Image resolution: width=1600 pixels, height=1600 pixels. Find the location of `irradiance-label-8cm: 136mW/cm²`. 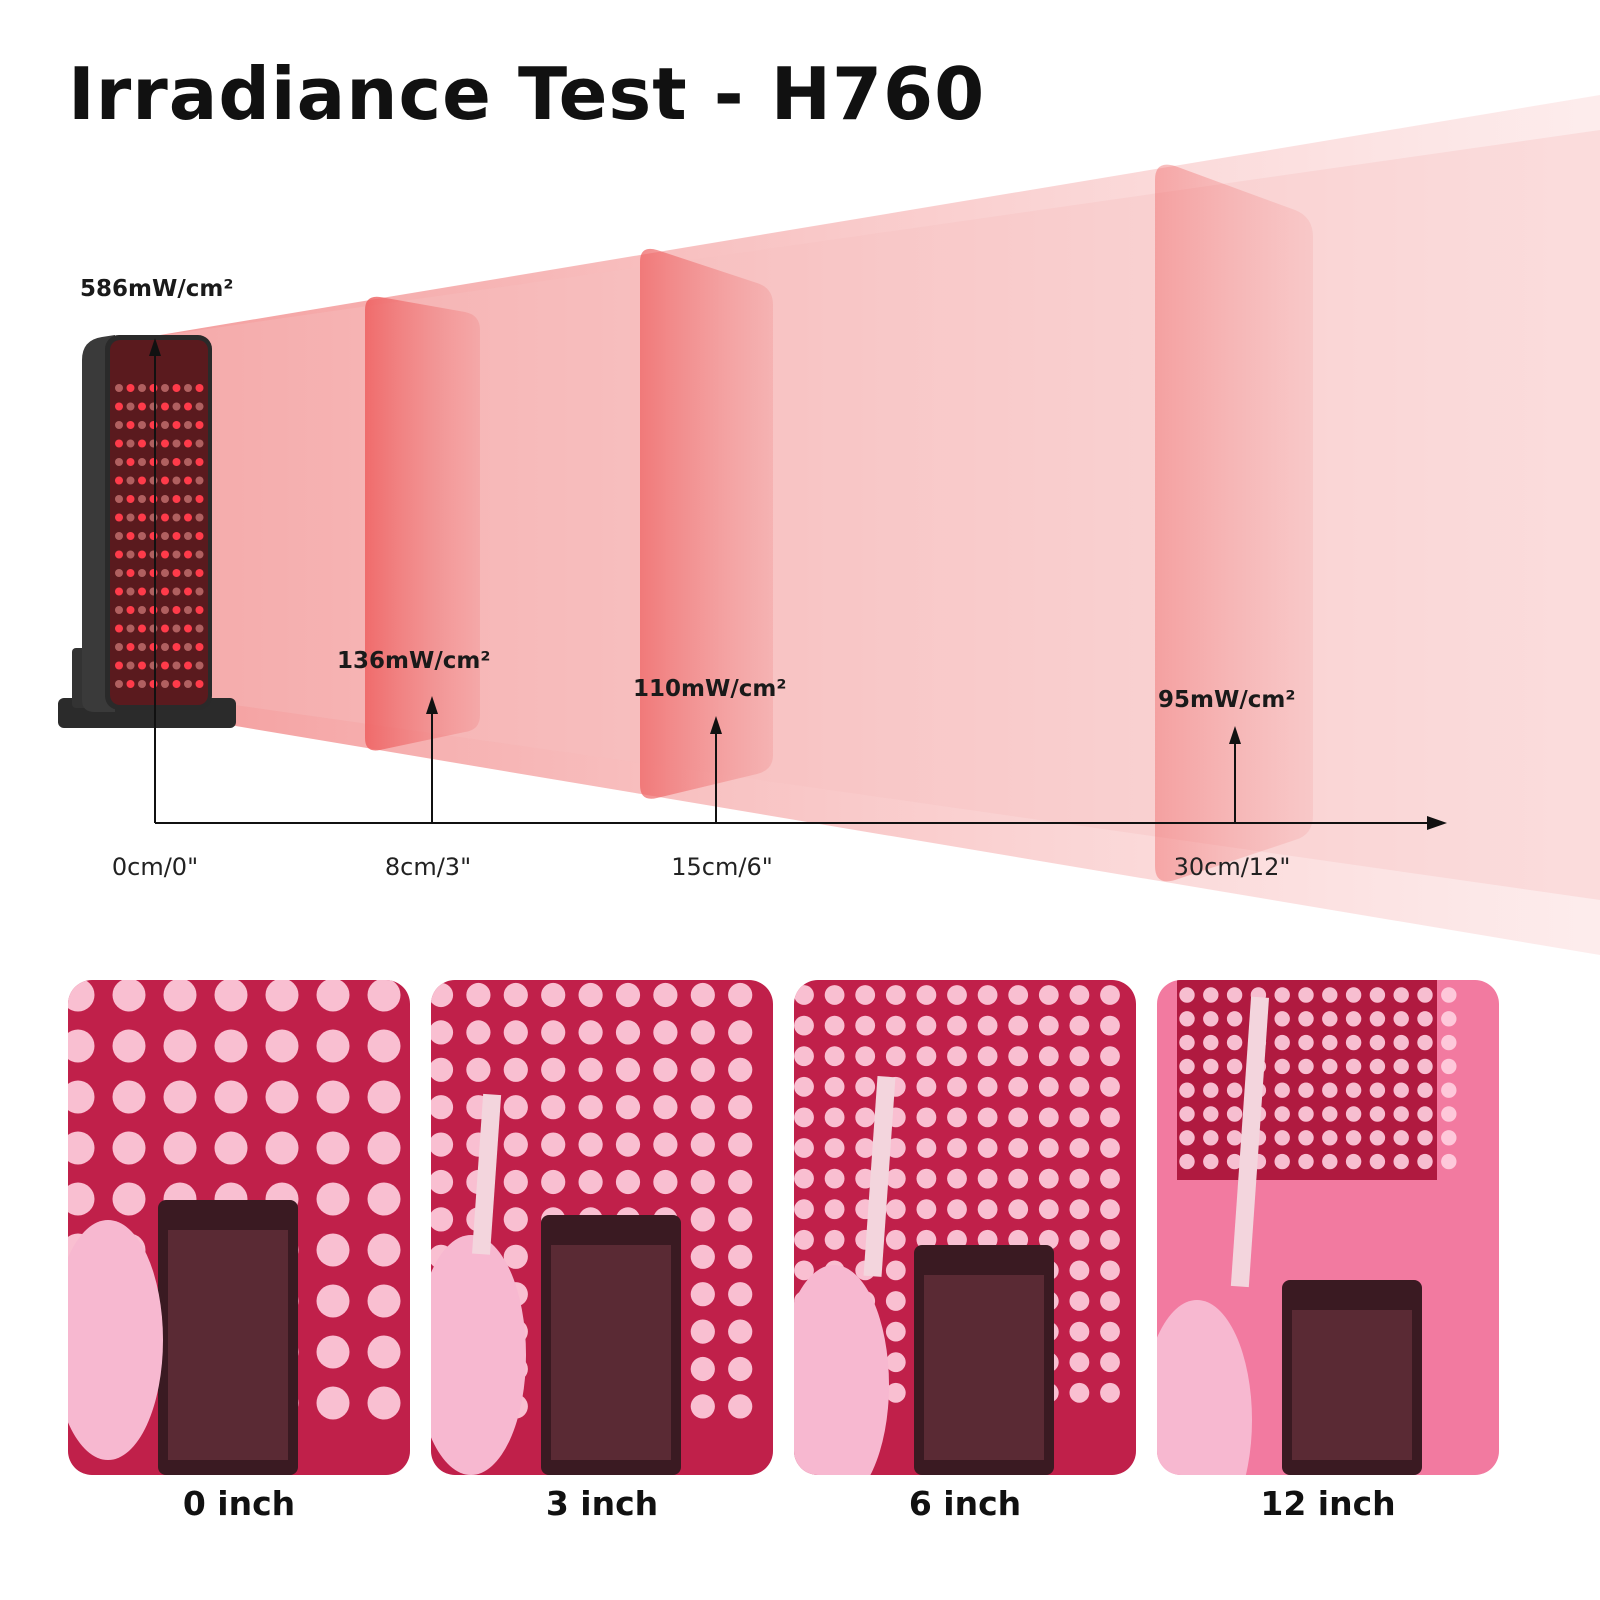

irradiance-label-8cm: 136mW/cm² is located at coordinates (414, 661).